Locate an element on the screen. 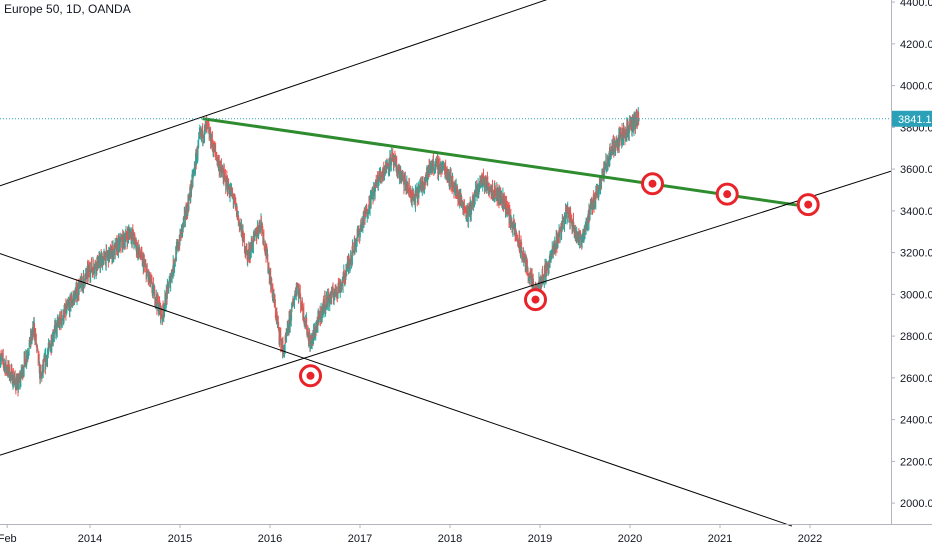 The height and width of the screenshot is (555, 932). y-tick-label: 2200.0 is located at coordinates (916, 462).